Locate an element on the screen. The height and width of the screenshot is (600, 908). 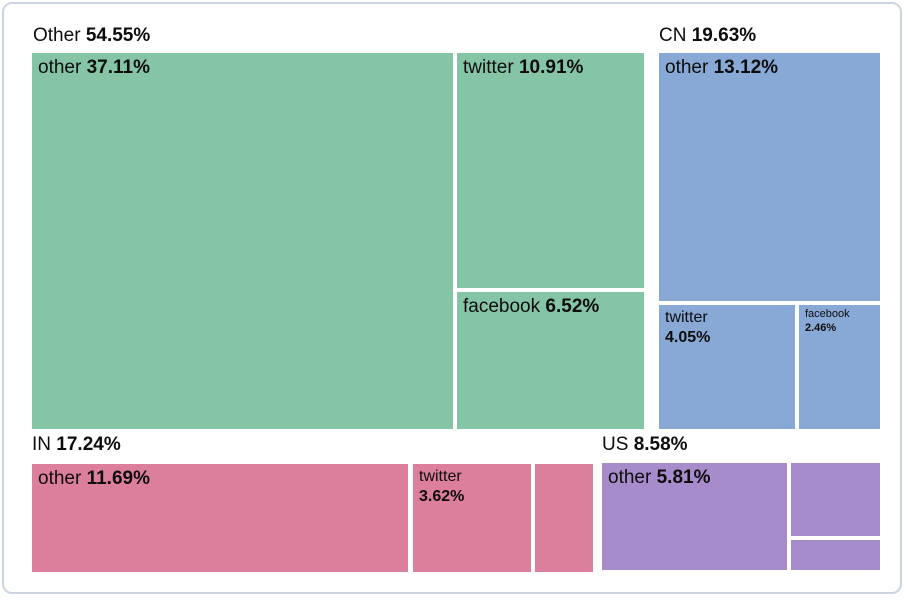
node-label-group: other 5.81% is located at coordinates (694, 478).